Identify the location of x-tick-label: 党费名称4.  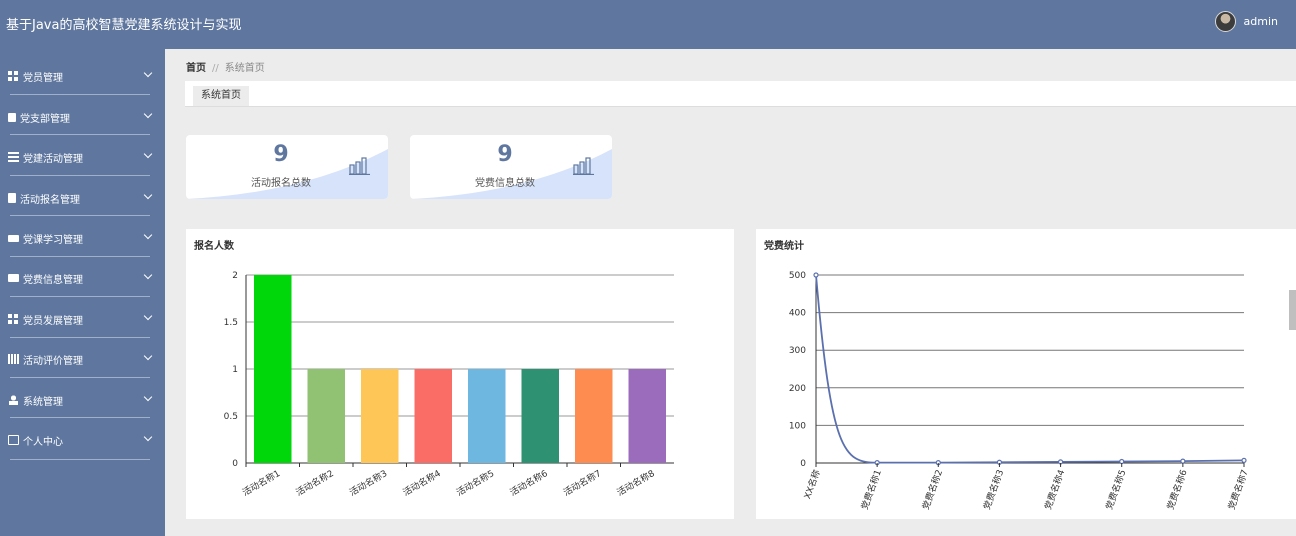
(1055, 490).